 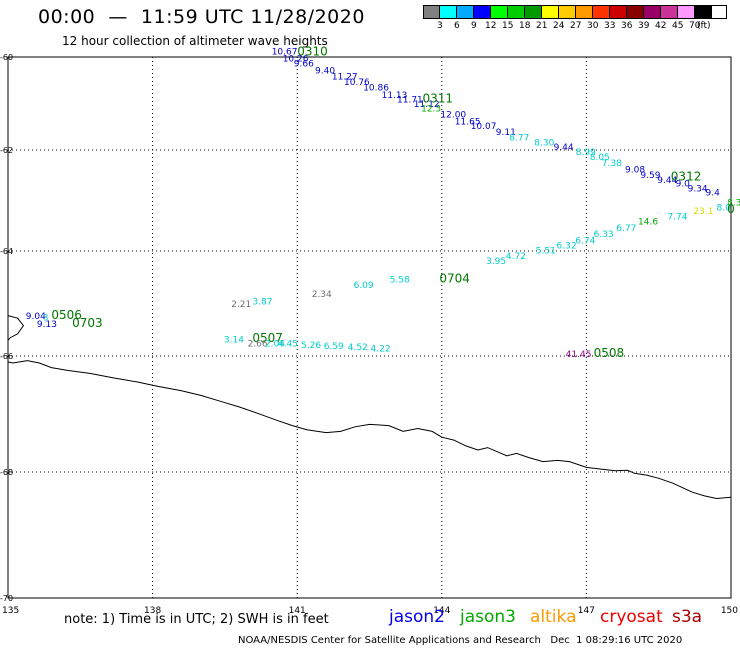 What do you see at coordinates (516, 257) in the screenshot?
I see `wave-height-value: 4.72` at bounding box center [516, 257].